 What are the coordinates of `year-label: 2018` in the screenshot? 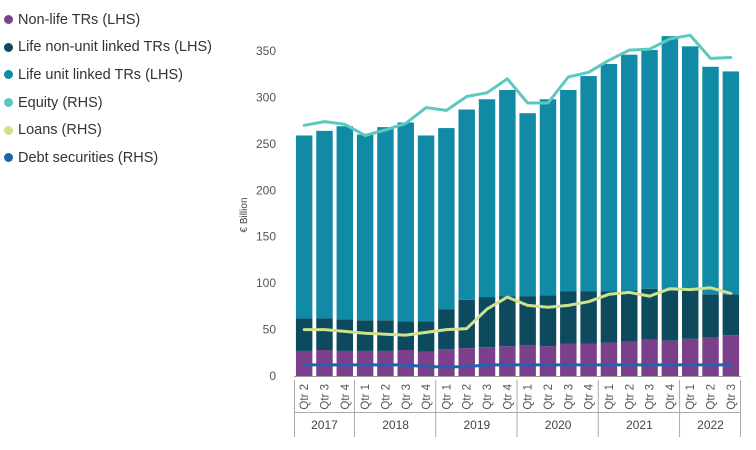 It's located at (395, 425).